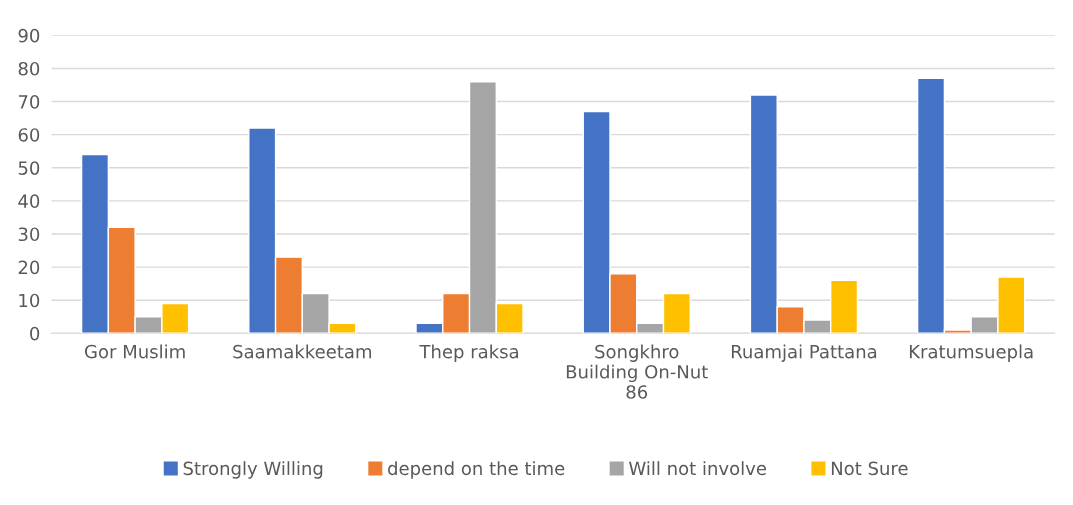 The image size is (1073, 505). Describe the element at coordinates (869, 468) in the screenshot. I see `legend-label: Not Sure` at that location.